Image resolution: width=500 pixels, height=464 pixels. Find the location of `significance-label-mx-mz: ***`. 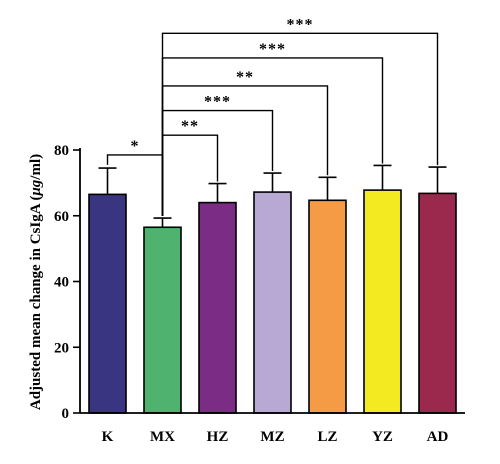

significance-label-mx-mz: *** is located at coordinates (217, 102).